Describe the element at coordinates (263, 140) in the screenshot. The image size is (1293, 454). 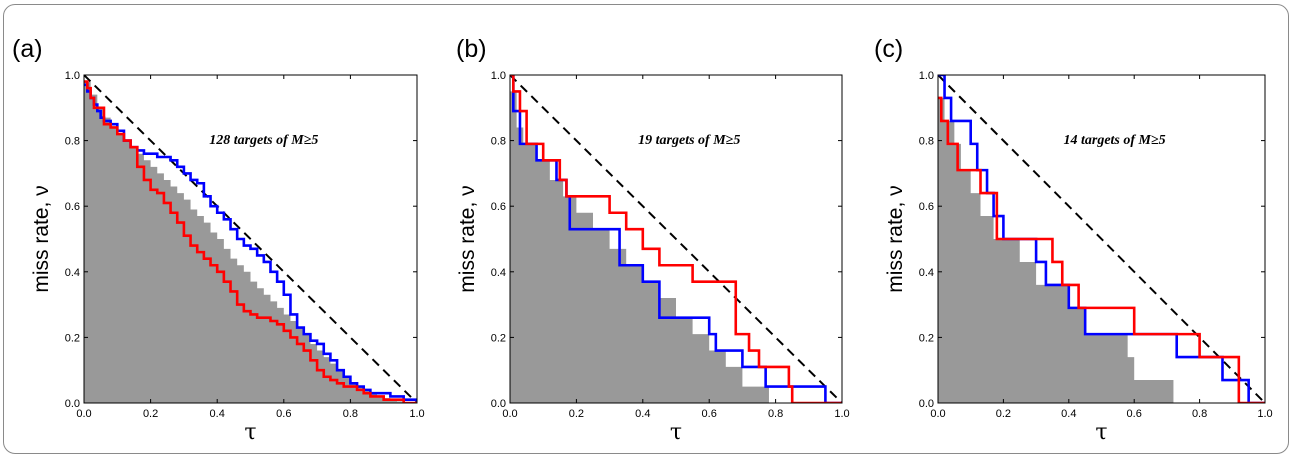
I see `annotation-text: 128 targets of M≥5` at that location.